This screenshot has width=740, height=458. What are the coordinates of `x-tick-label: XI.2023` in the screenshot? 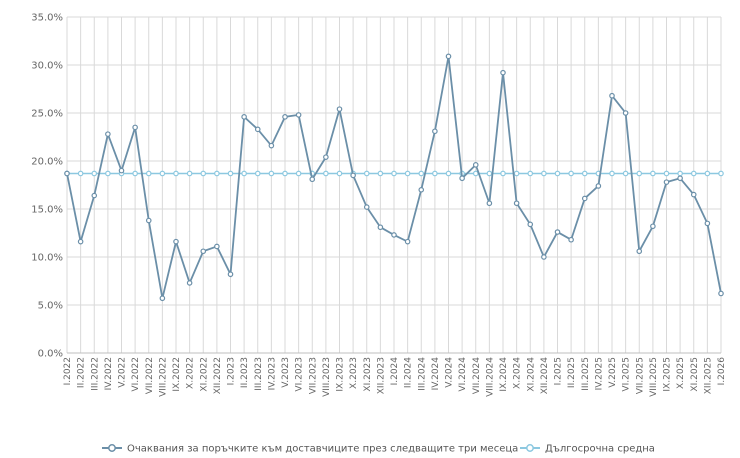 It's located at (368, 374).